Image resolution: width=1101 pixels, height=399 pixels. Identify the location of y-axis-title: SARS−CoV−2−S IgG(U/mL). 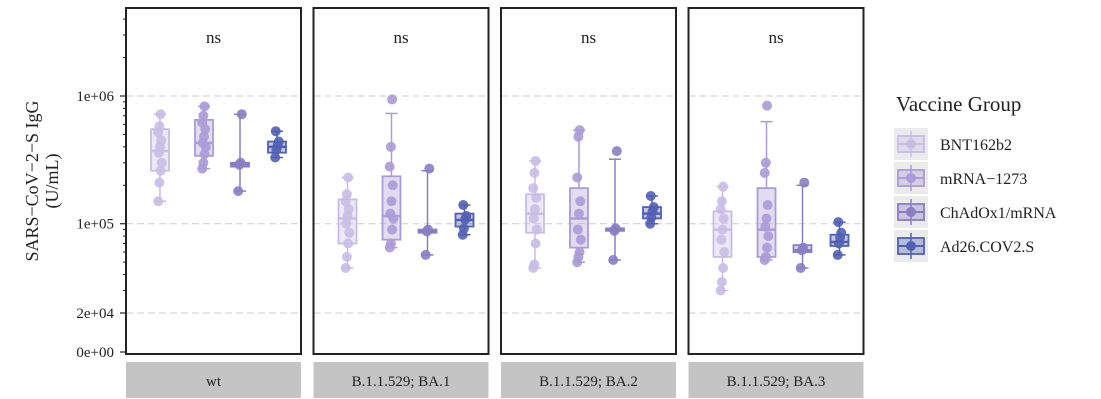
(42, 181).